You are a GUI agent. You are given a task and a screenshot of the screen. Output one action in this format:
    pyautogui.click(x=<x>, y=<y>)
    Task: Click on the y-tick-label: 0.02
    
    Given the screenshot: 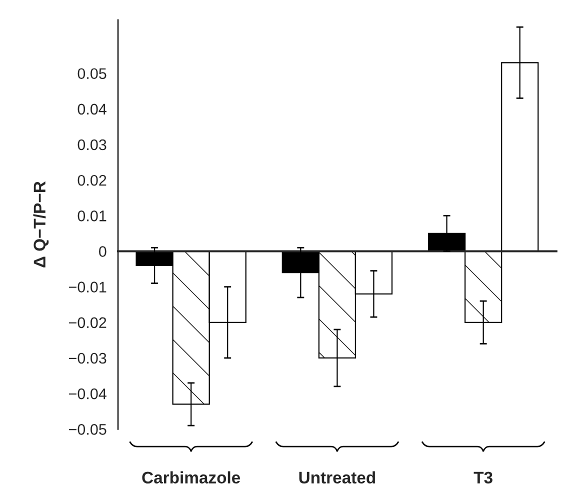 What is the action you would take?
    pyautogui.click(x=92, y=180)
    